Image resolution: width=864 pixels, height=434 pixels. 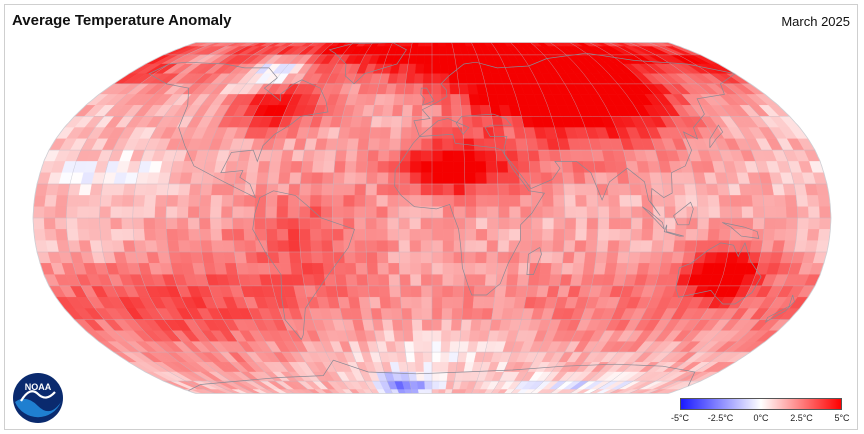 What do you see at coordinates (534, 261) in the screenshot?
I see `coastline` at bounding box center [534, 261].